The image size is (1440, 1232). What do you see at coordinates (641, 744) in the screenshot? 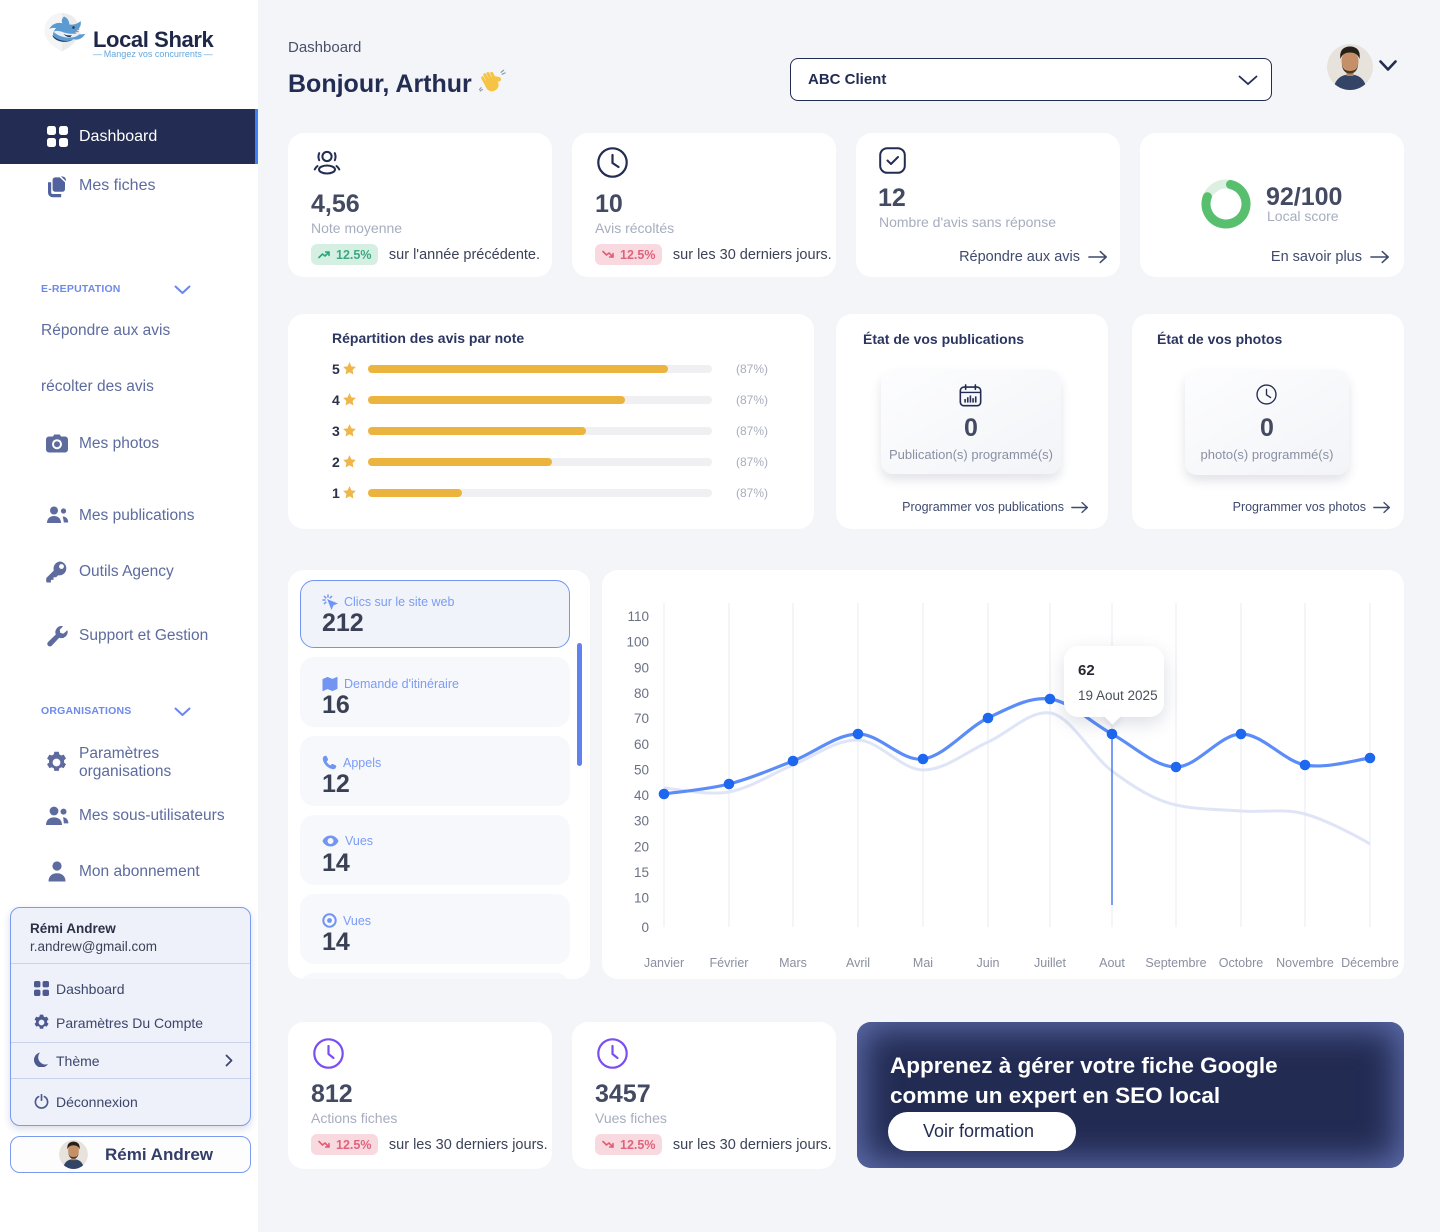
I see `svg-text: 60` at bounding box center [641, 744].